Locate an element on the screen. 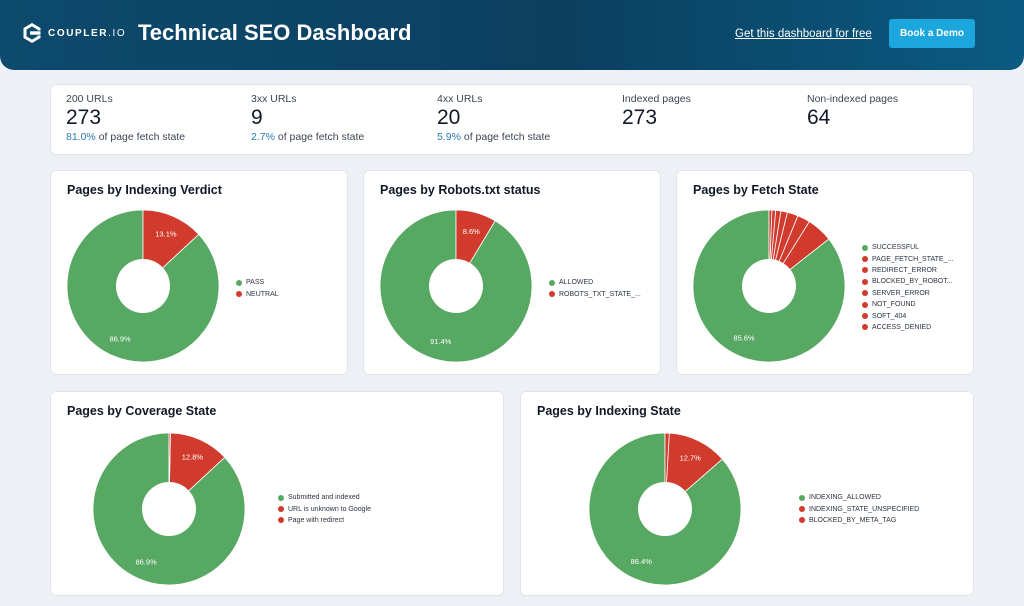 The width and height of the screenshot is (1024, 606). legend-item: NOT_FOUND is located at coordinates (907, 304).